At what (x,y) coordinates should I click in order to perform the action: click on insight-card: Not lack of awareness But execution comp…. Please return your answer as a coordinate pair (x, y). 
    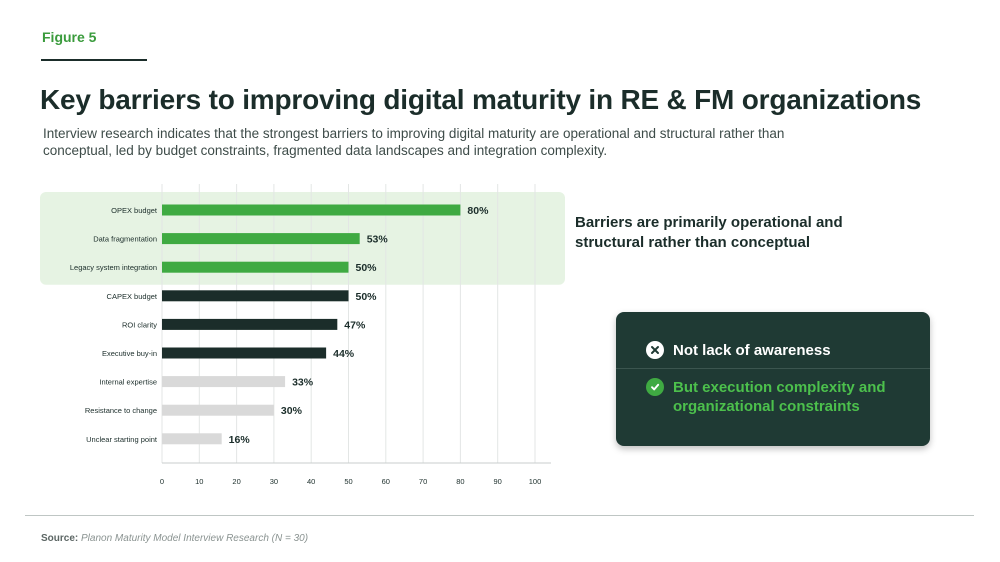
    Looking at the image, I should click on (773, 379).